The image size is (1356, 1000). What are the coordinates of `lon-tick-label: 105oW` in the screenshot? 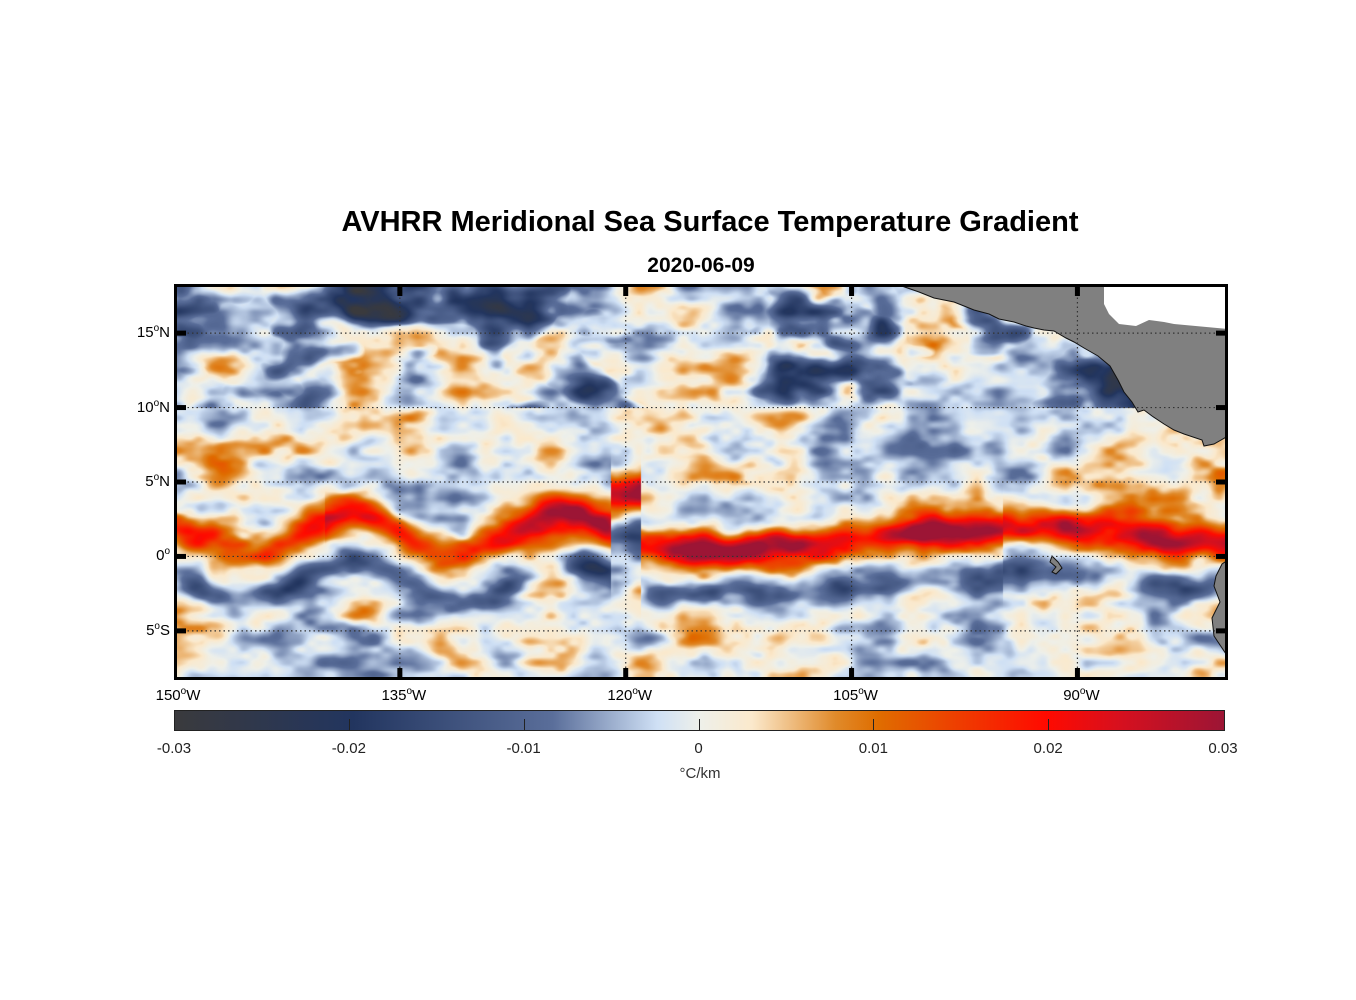 It's located at (855, 695).